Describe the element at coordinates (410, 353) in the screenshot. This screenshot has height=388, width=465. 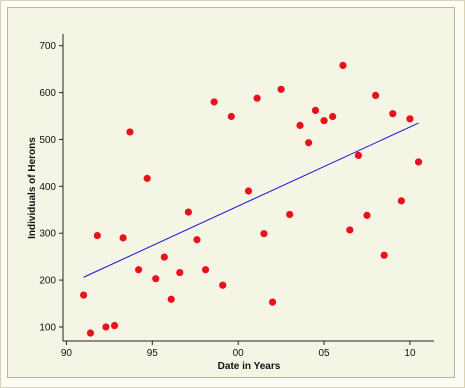
I see `x-tick-label: 10` at that location.